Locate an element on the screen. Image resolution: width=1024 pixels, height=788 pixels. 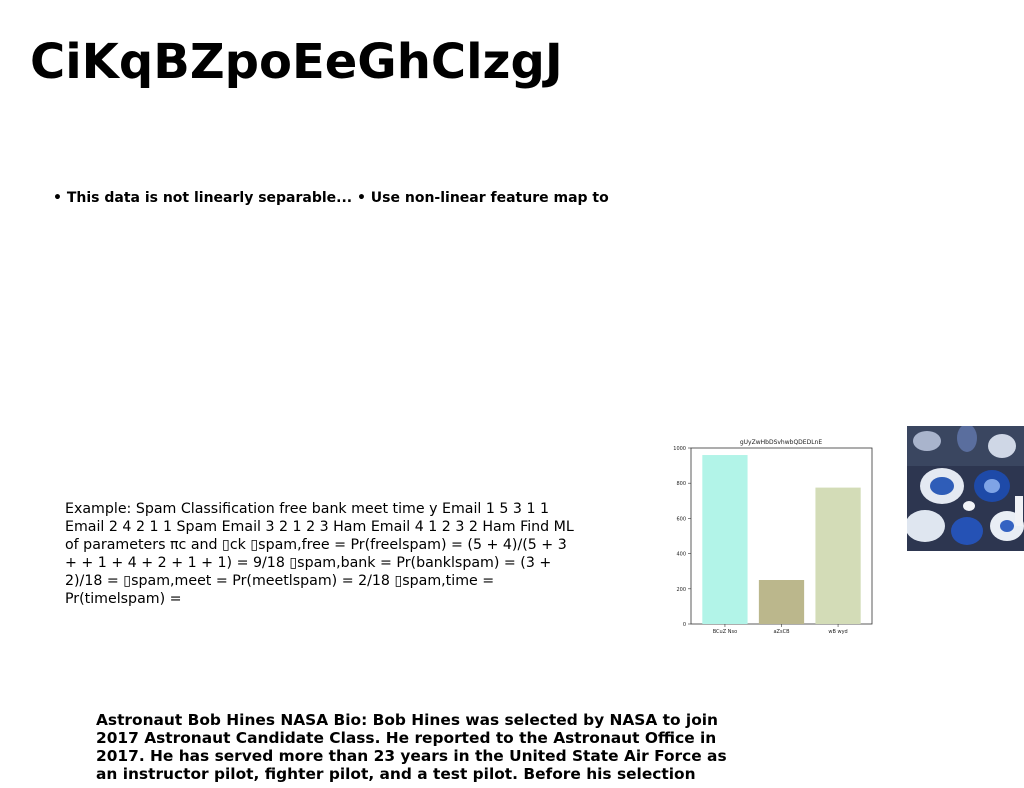
y-tick-label: 800 is located at coordinates (681, 484).